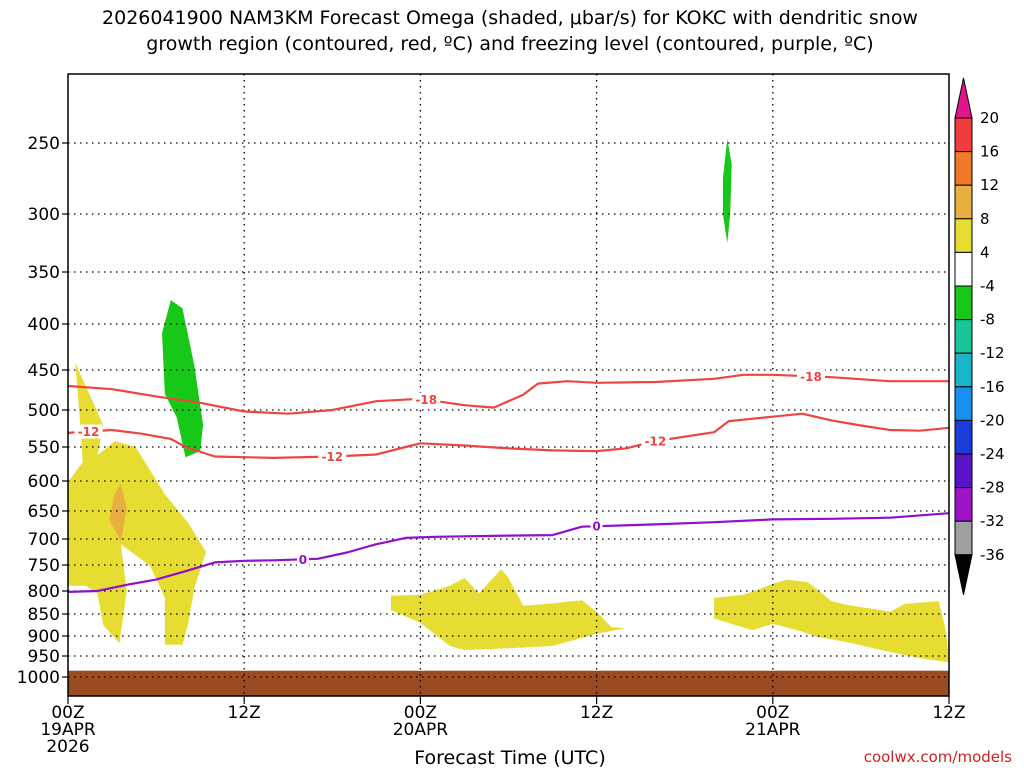 This screenshot has height=768, width=1024. I want to click on x-tick-label-4-0: 00Z, so click(772, 713).